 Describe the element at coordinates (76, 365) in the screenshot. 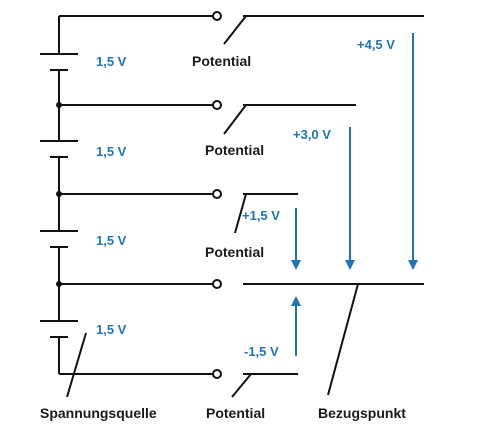

I see `leader-source` at that location.